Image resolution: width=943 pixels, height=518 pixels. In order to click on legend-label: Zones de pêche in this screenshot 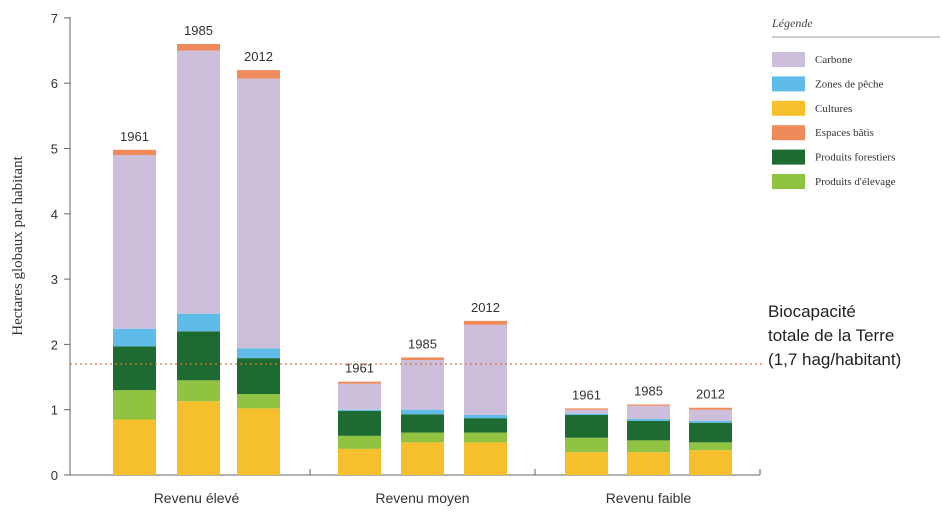, I will do `click(849, 84)`.